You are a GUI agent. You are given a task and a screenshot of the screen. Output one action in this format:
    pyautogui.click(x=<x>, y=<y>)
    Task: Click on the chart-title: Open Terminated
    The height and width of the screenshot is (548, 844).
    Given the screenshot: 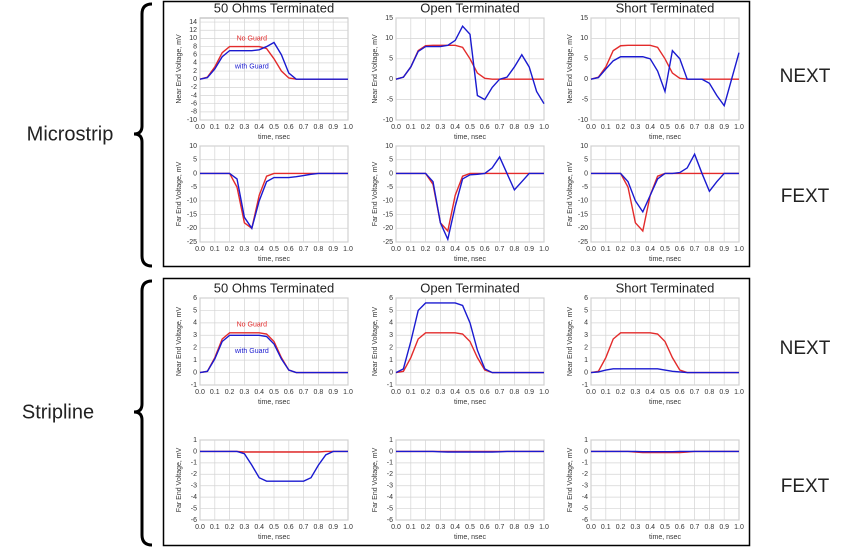 What is the action you would take?
    pyautogui.click(x=470, y=7)
    